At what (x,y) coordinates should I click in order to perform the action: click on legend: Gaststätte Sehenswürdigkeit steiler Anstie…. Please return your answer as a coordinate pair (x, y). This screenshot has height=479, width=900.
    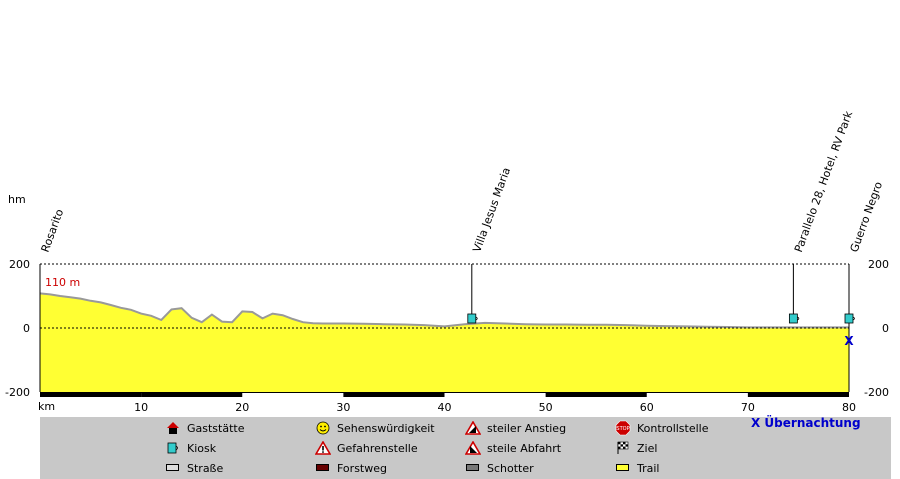
    Looking at the image, I should click on (465, 448).